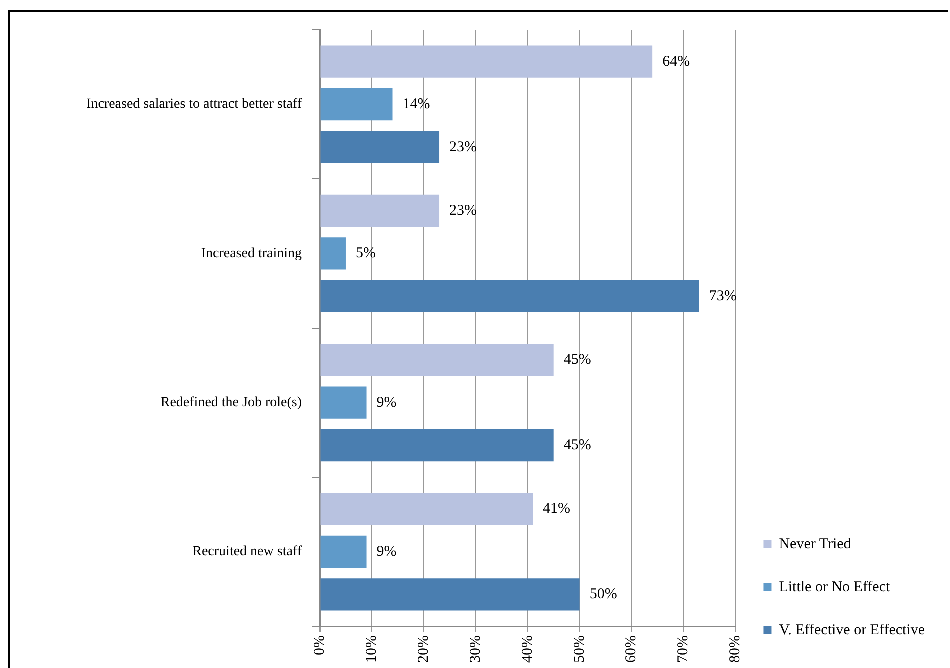  I want to click on data-label: 5%, so click(366, 254).